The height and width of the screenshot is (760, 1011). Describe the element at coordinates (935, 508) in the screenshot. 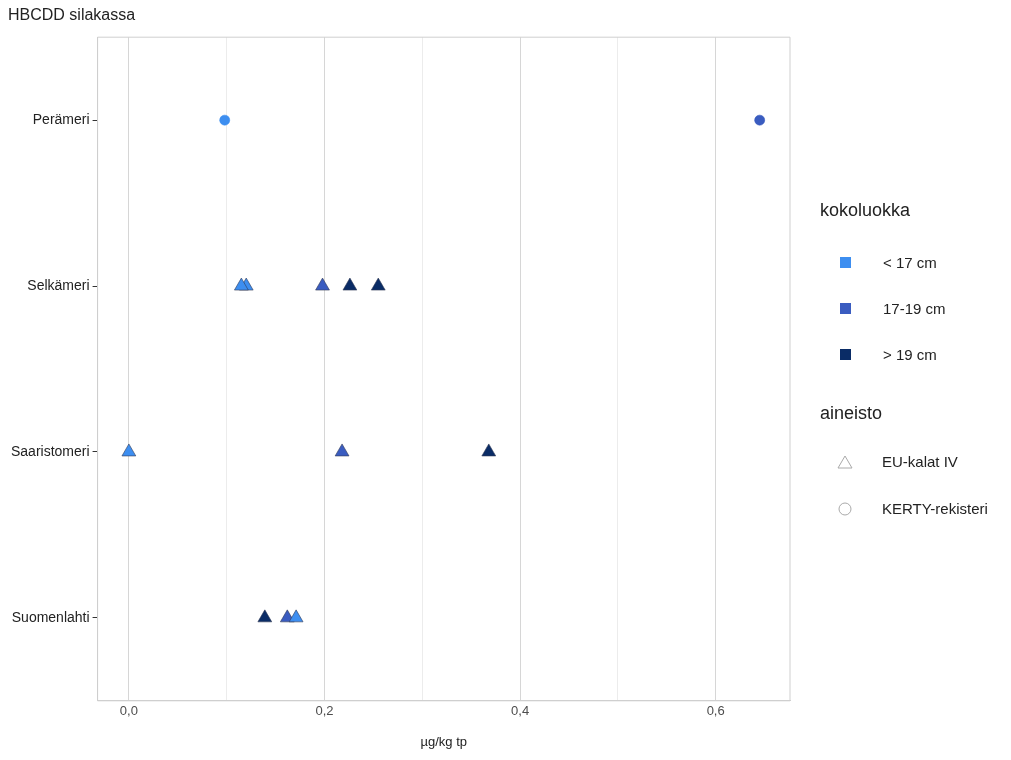

I see `text: KERTY-rekisteri` at that location.